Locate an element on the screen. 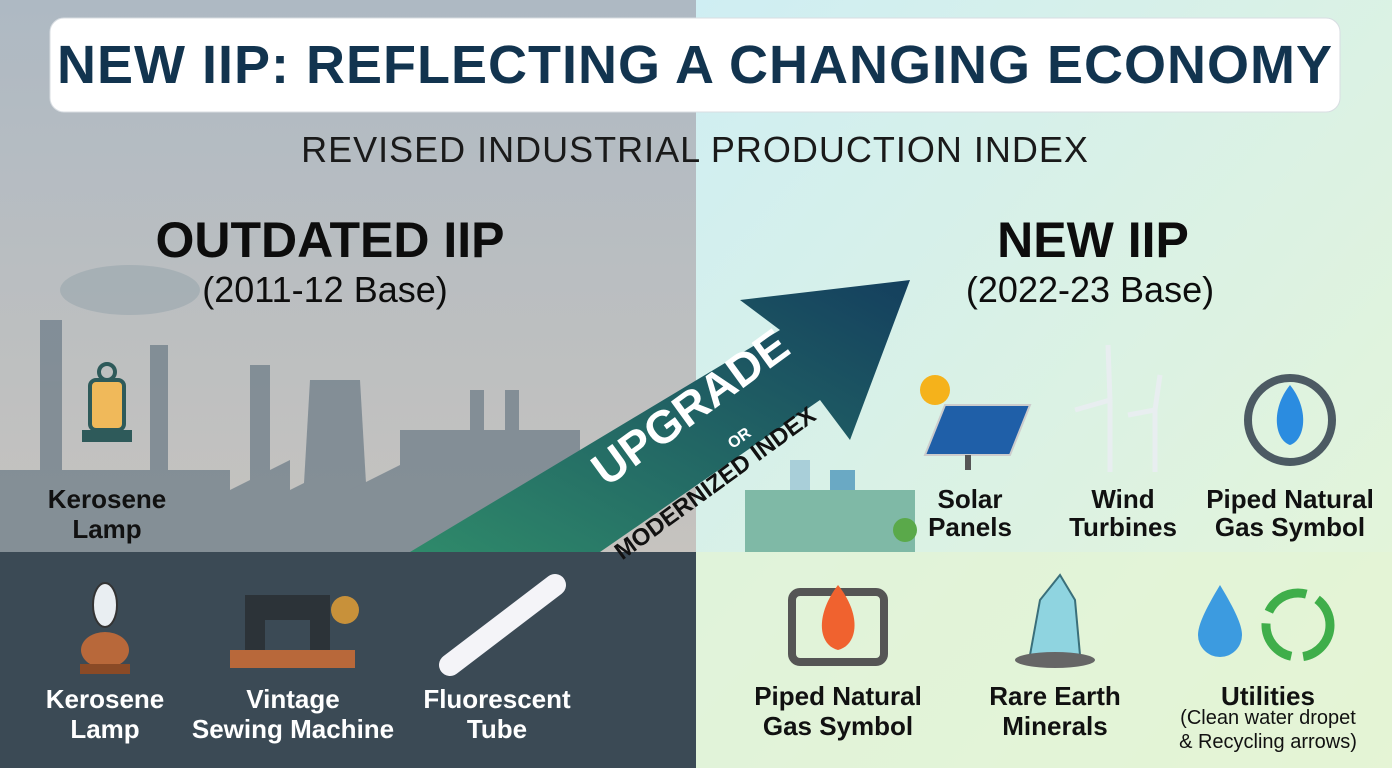  item-label: Tube is located at coordinates (497, 729).